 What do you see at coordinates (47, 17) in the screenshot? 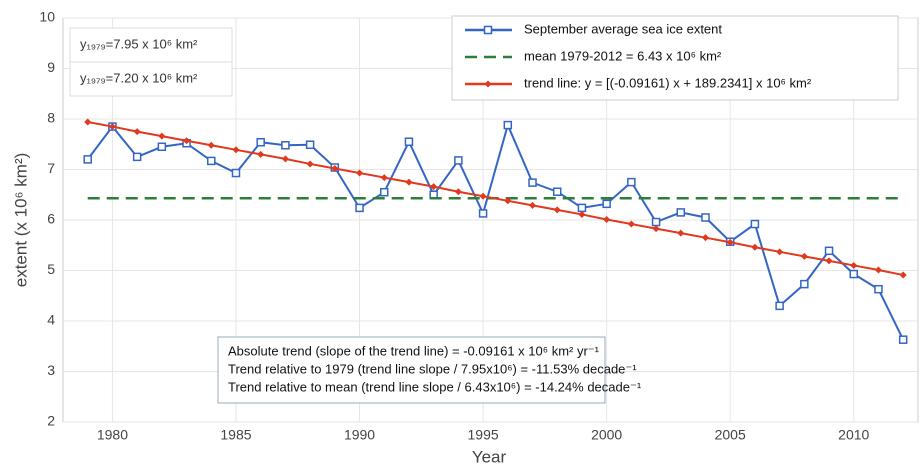
I see `y-tick-label: 10` at bounding box center [47, 17].